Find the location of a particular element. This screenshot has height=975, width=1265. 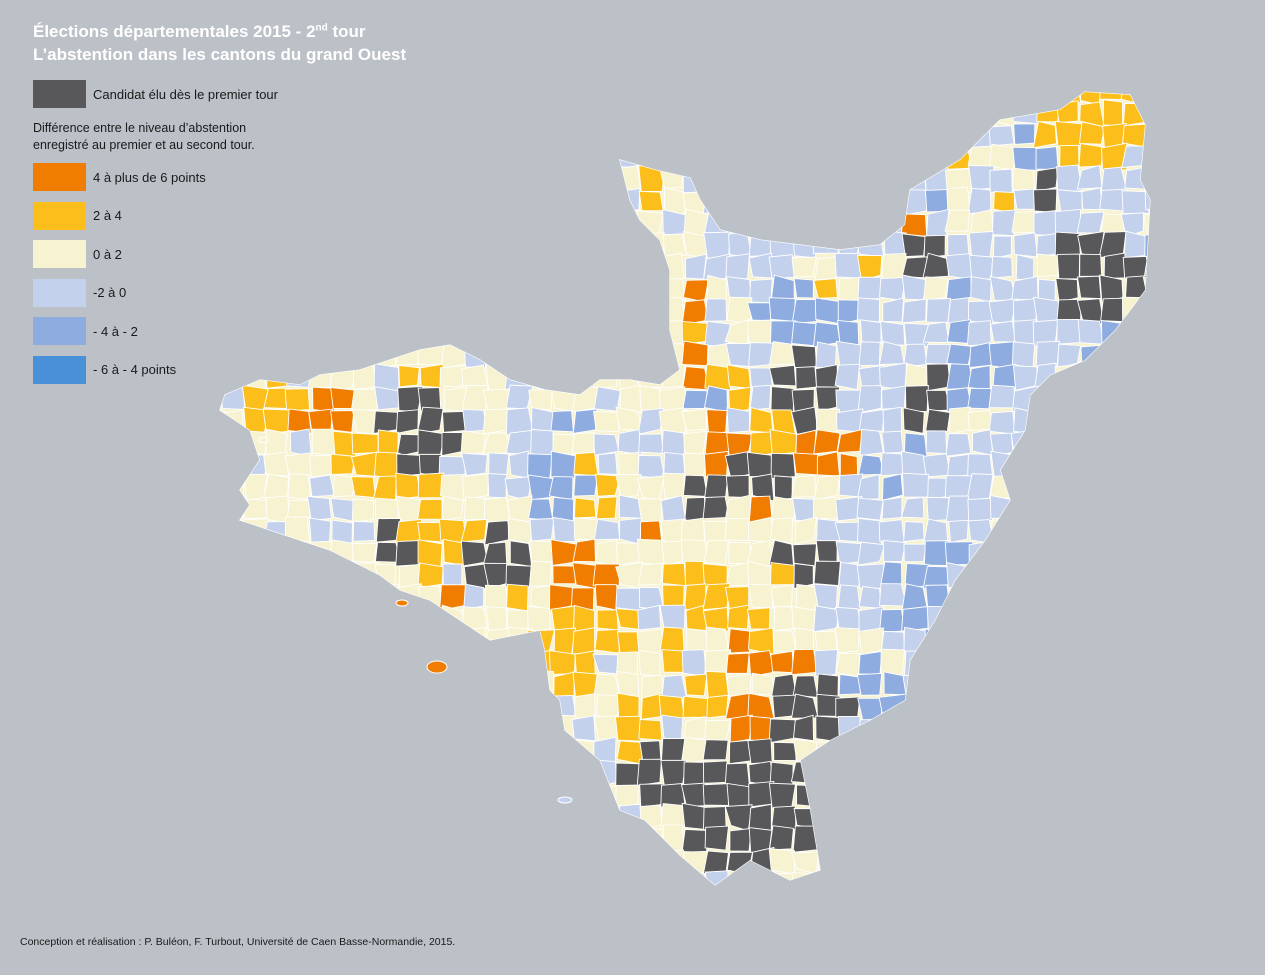

legend-class-4: -2 à 0 is located at coordinates (198, 292).